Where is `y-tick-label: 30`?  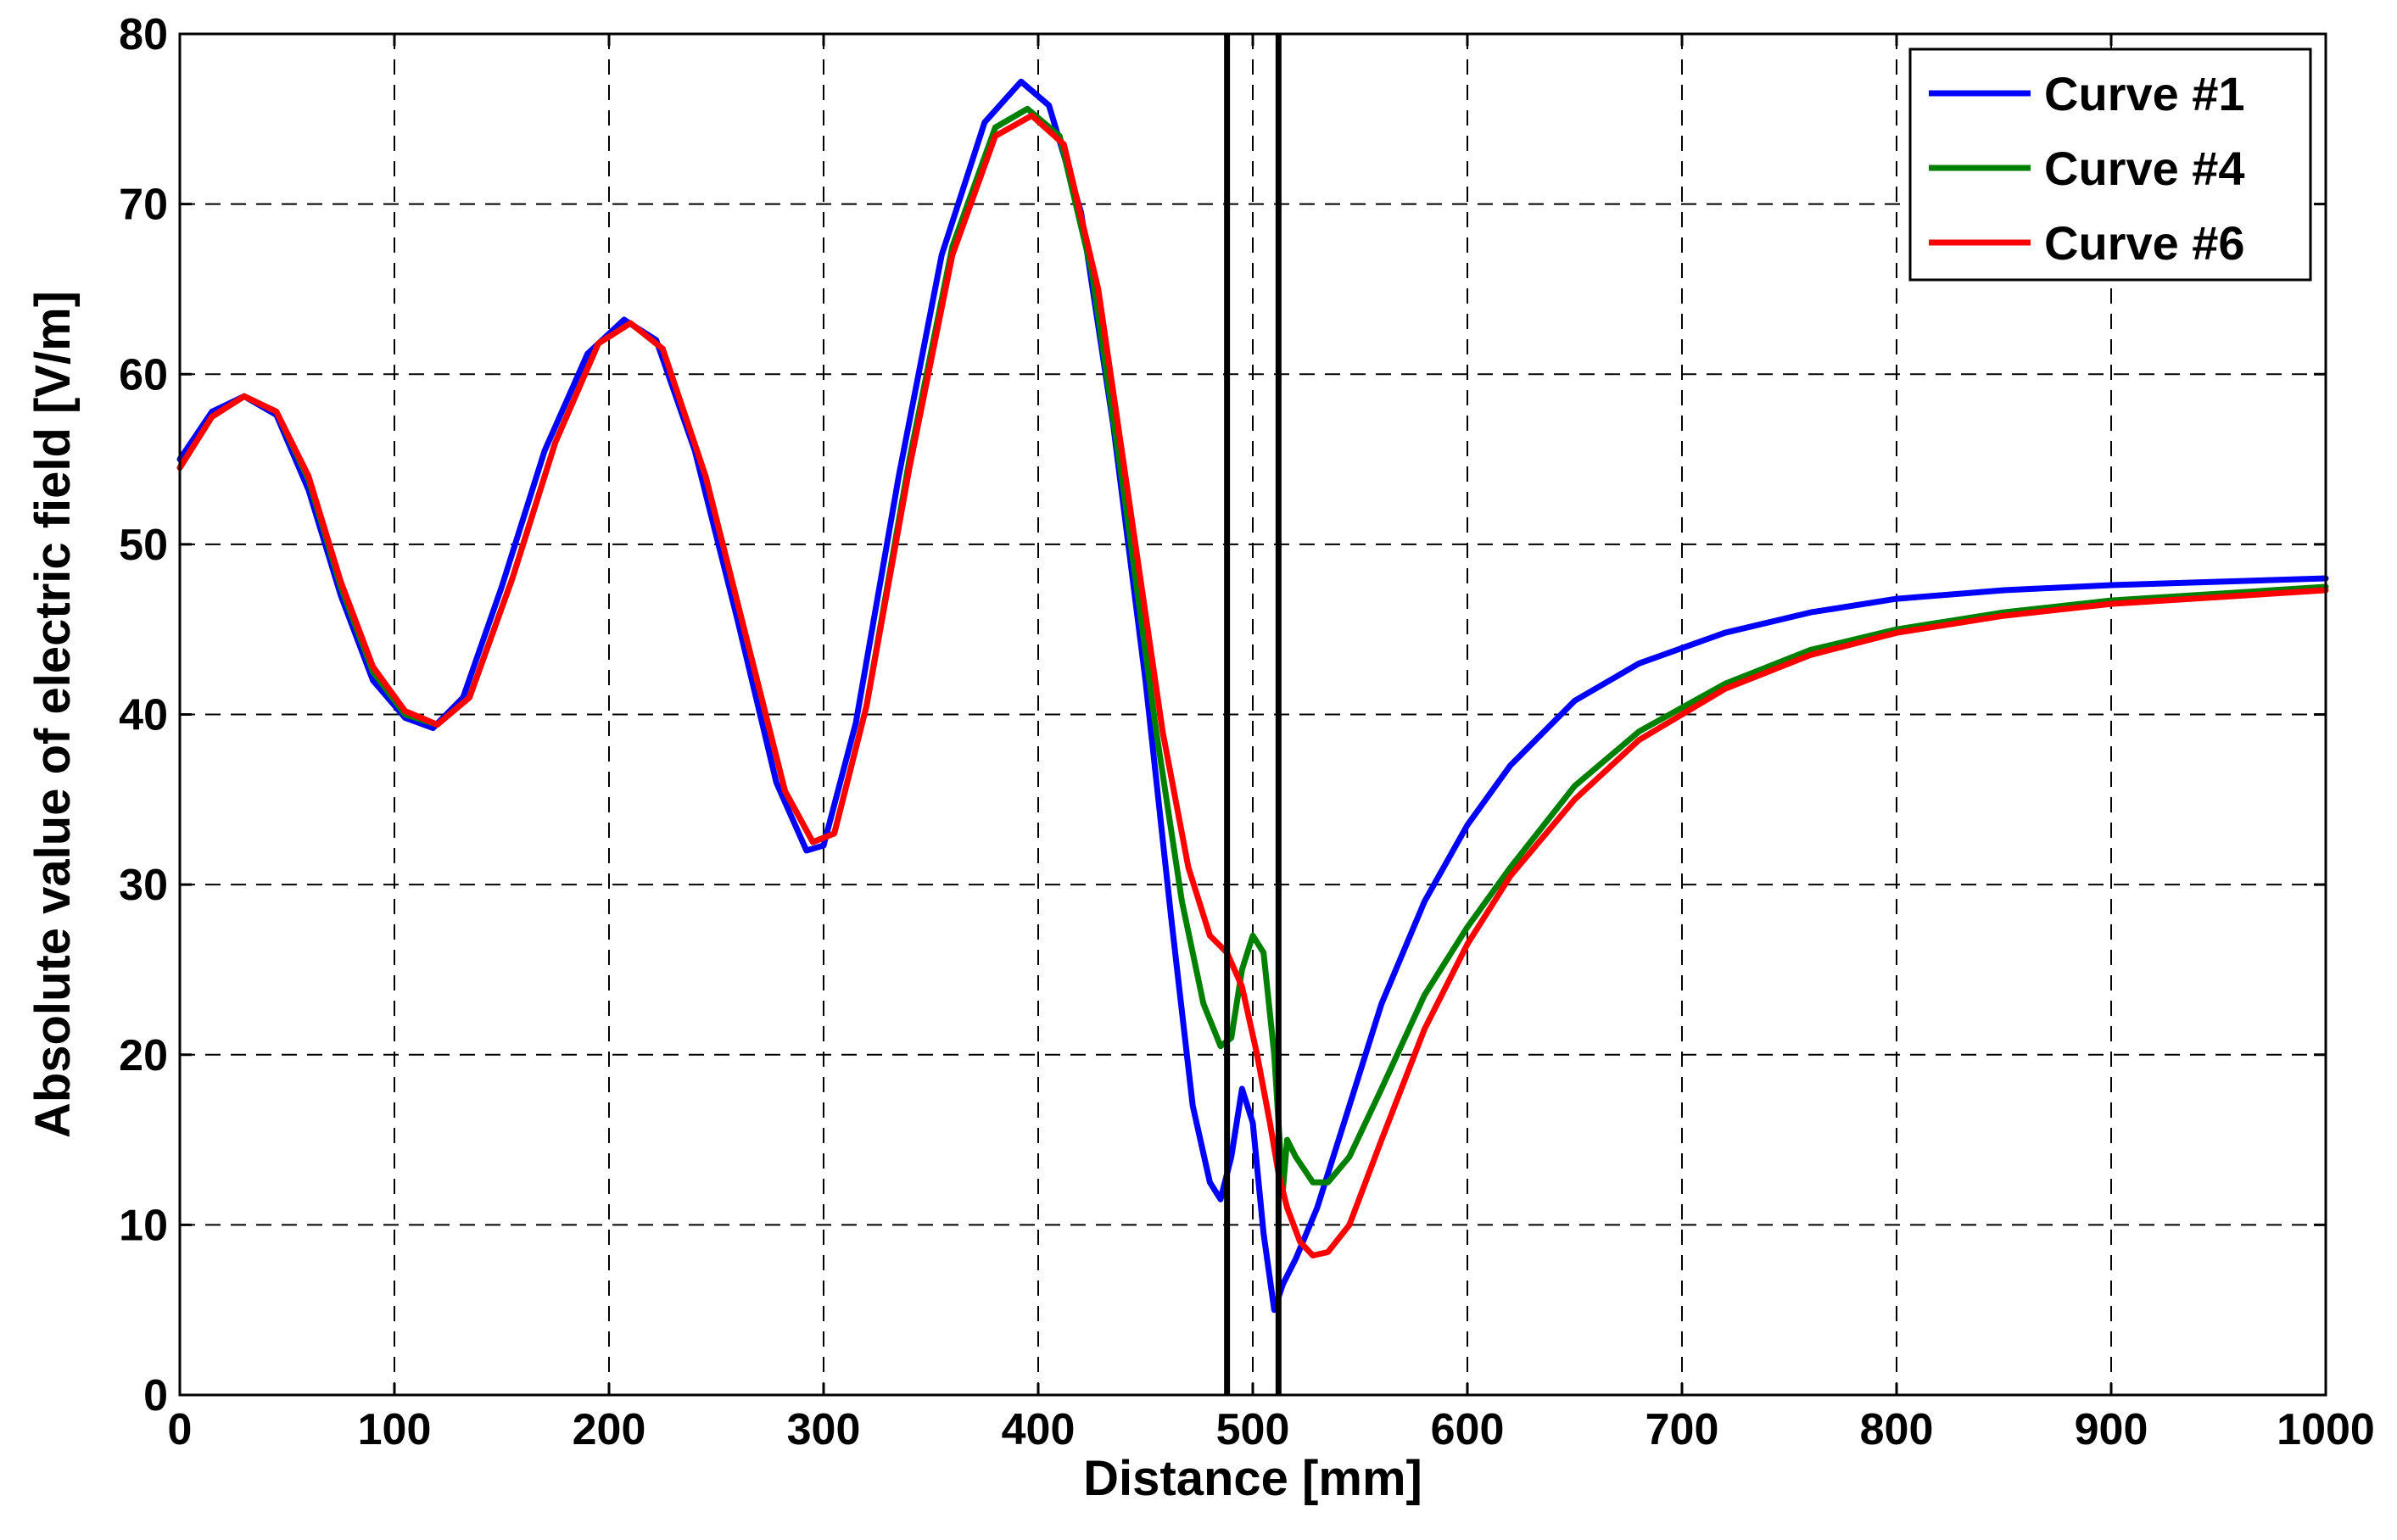
y-tick-label: 30 is located at coordinates (143, 886).